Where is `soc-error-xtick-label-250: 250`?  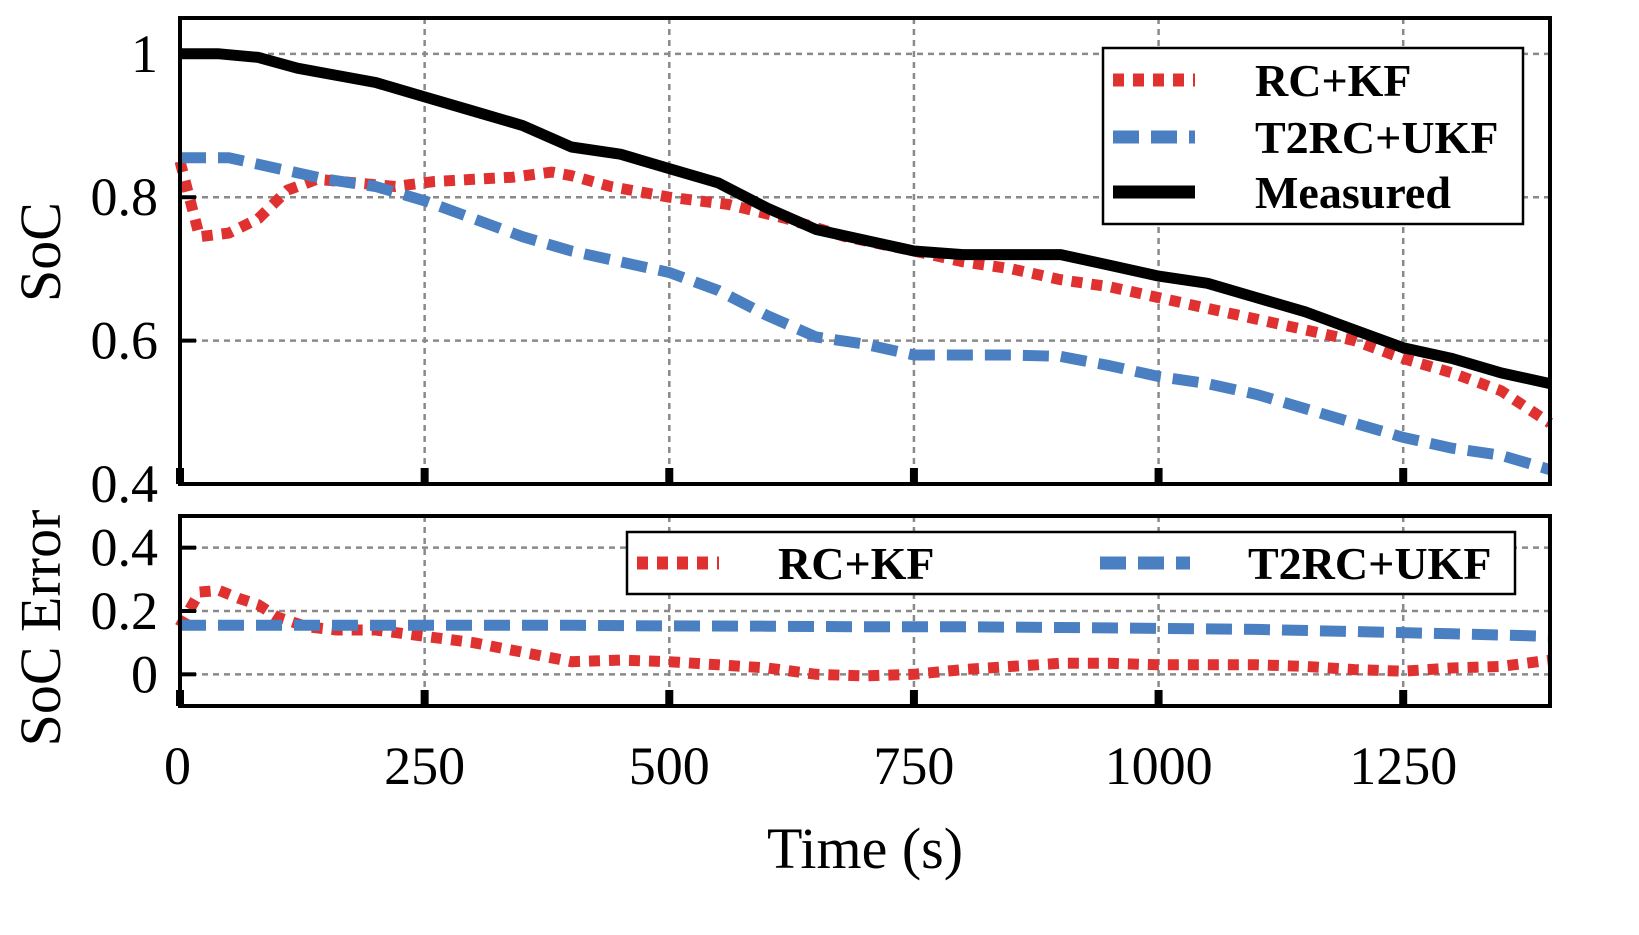 soc-error-xtick-label-250: 250 is located at coordinates (424, 766).